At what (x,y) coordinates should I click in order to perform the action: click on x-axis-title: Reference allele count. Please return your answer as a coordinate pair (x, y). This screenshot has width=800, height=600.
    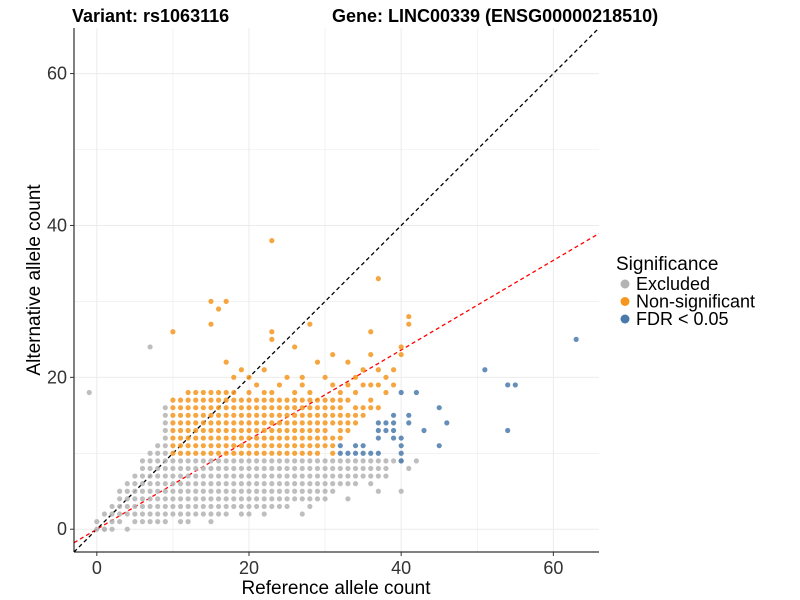
    Looking at the image, I should click on (336, 588).